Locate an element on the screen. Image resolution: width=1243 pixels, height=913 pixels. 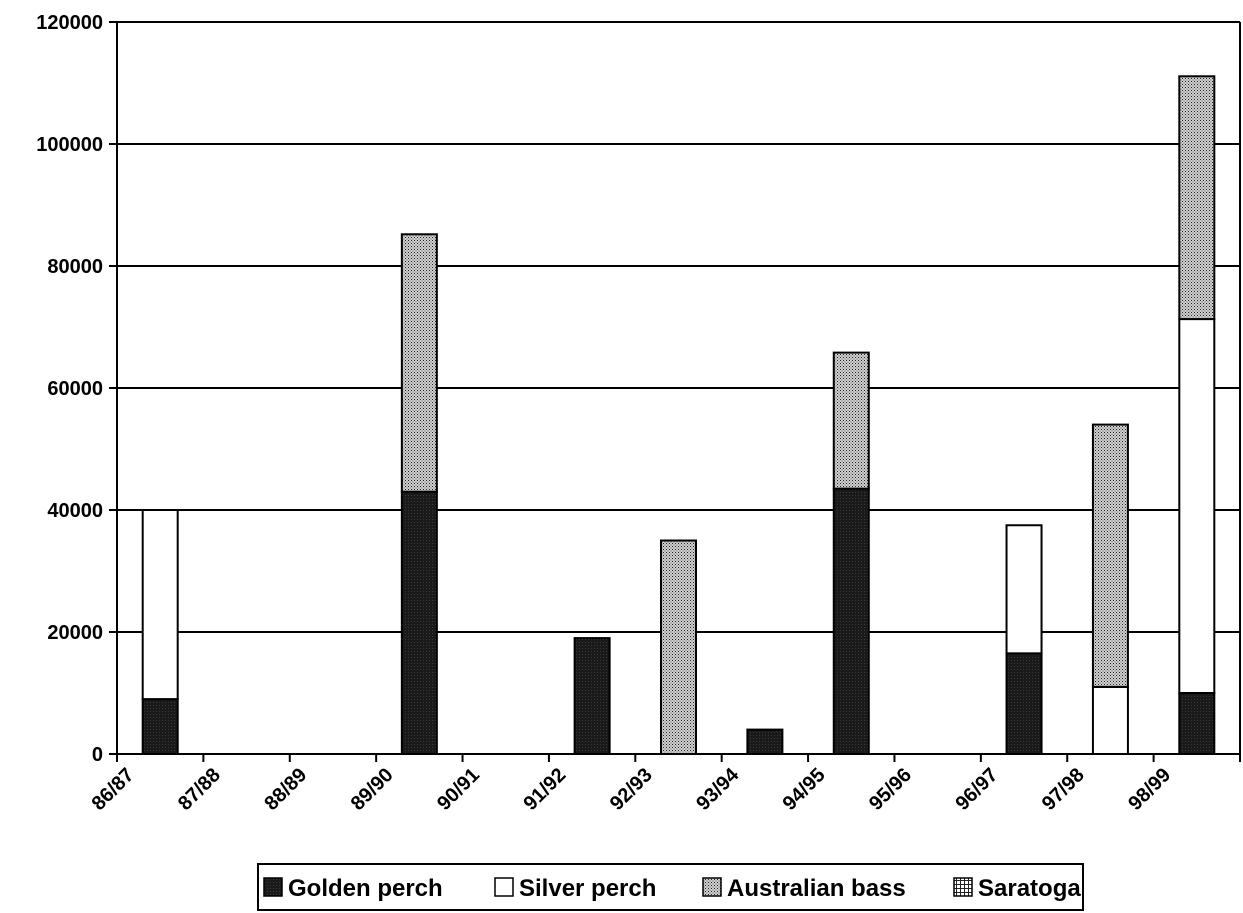
legend-label: Australian bass is located at coordinates (816, 888).